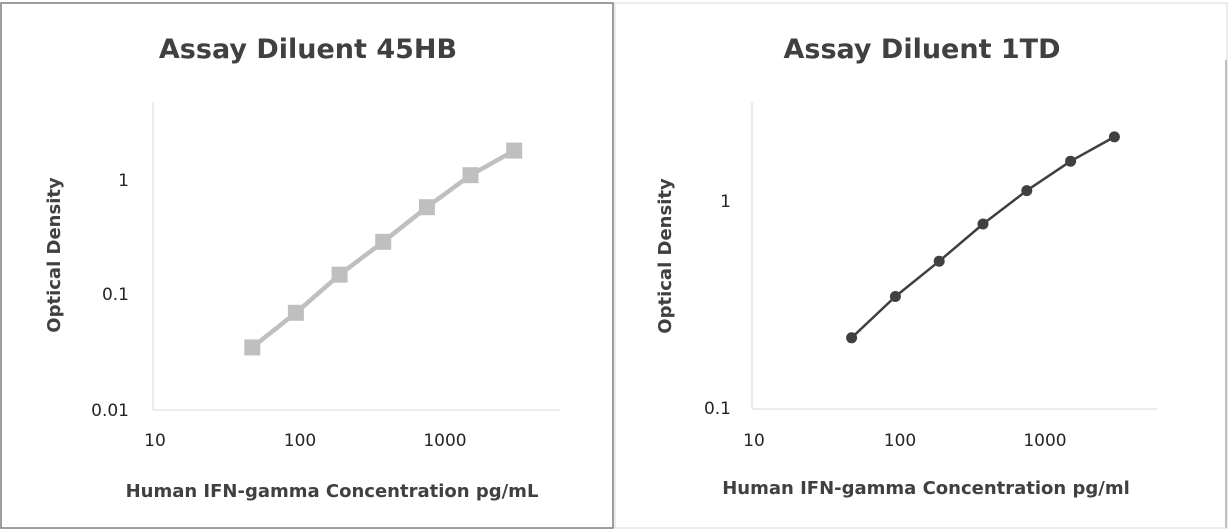 The width and height of the screenshot is (1228, 532). I want to click on chart-1-x-tick-10: 10, so click(155, 441).